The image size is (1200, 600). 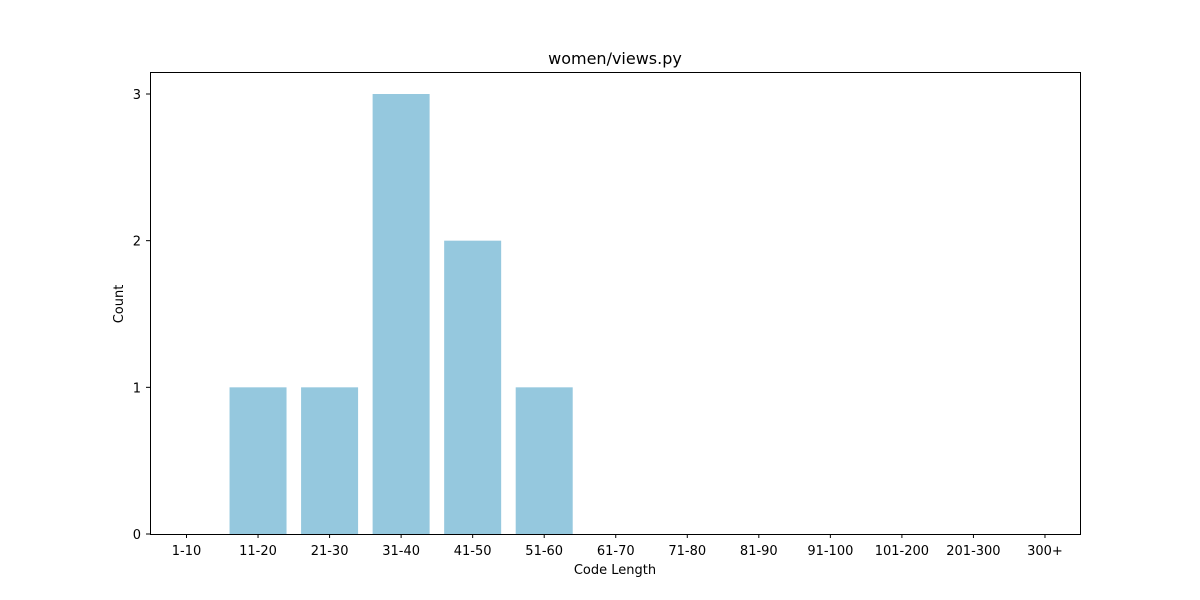 What do you see at coordinates (119, 304) in the screenshot?
I see `y-axis-label: Count` at bounding box center [119, 304].